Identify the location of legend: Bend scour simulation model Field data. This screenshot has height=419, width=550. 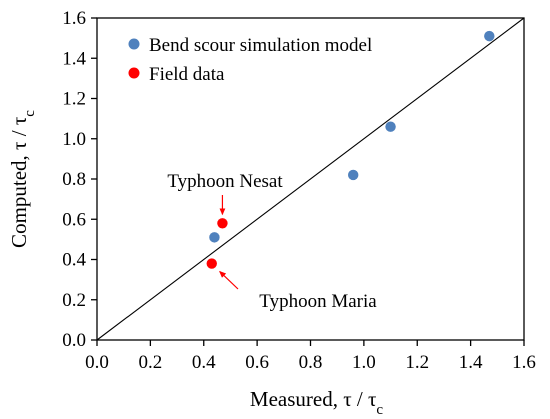
(250, 60).